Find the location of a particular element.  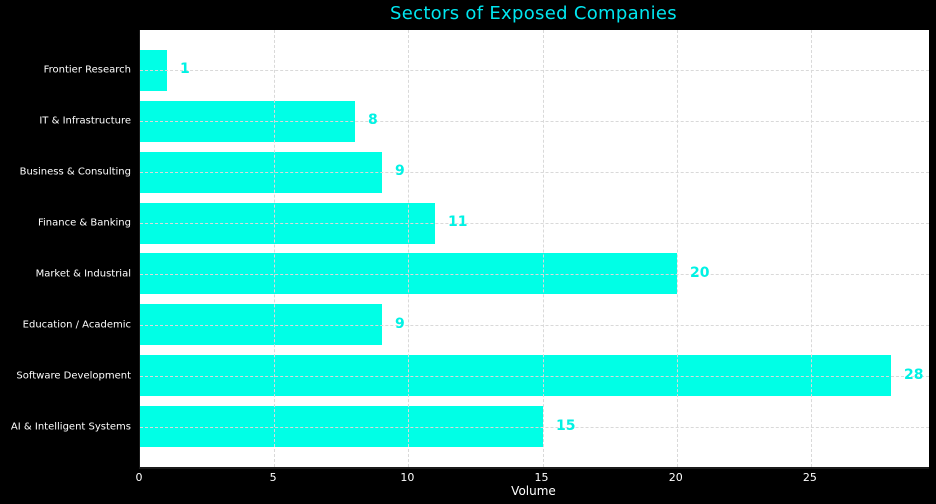

bar-value-label: 20 is located at coordinates (700, 273).